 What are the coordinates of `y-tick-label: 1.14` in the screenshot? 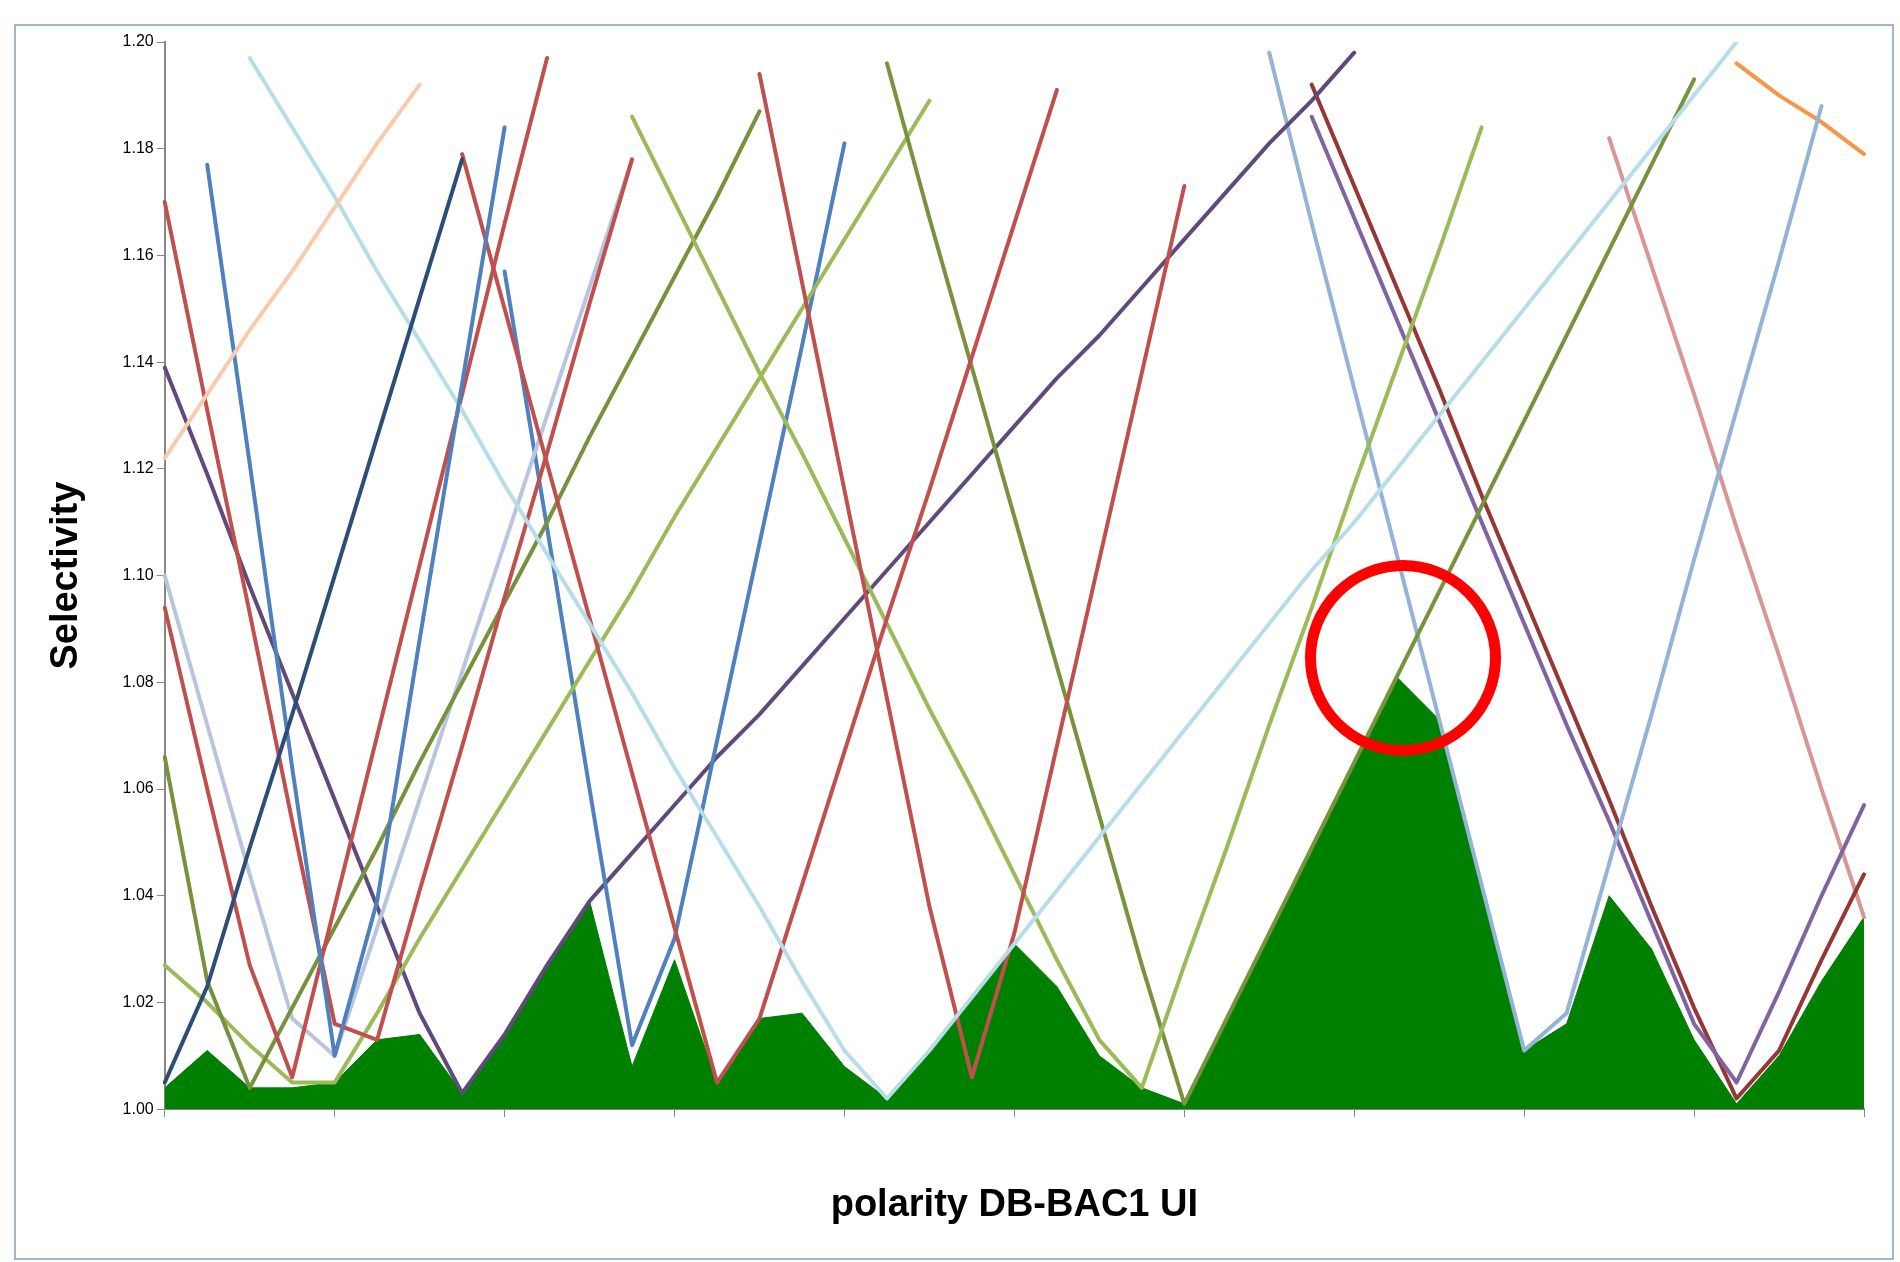 It's located at (138, 361).